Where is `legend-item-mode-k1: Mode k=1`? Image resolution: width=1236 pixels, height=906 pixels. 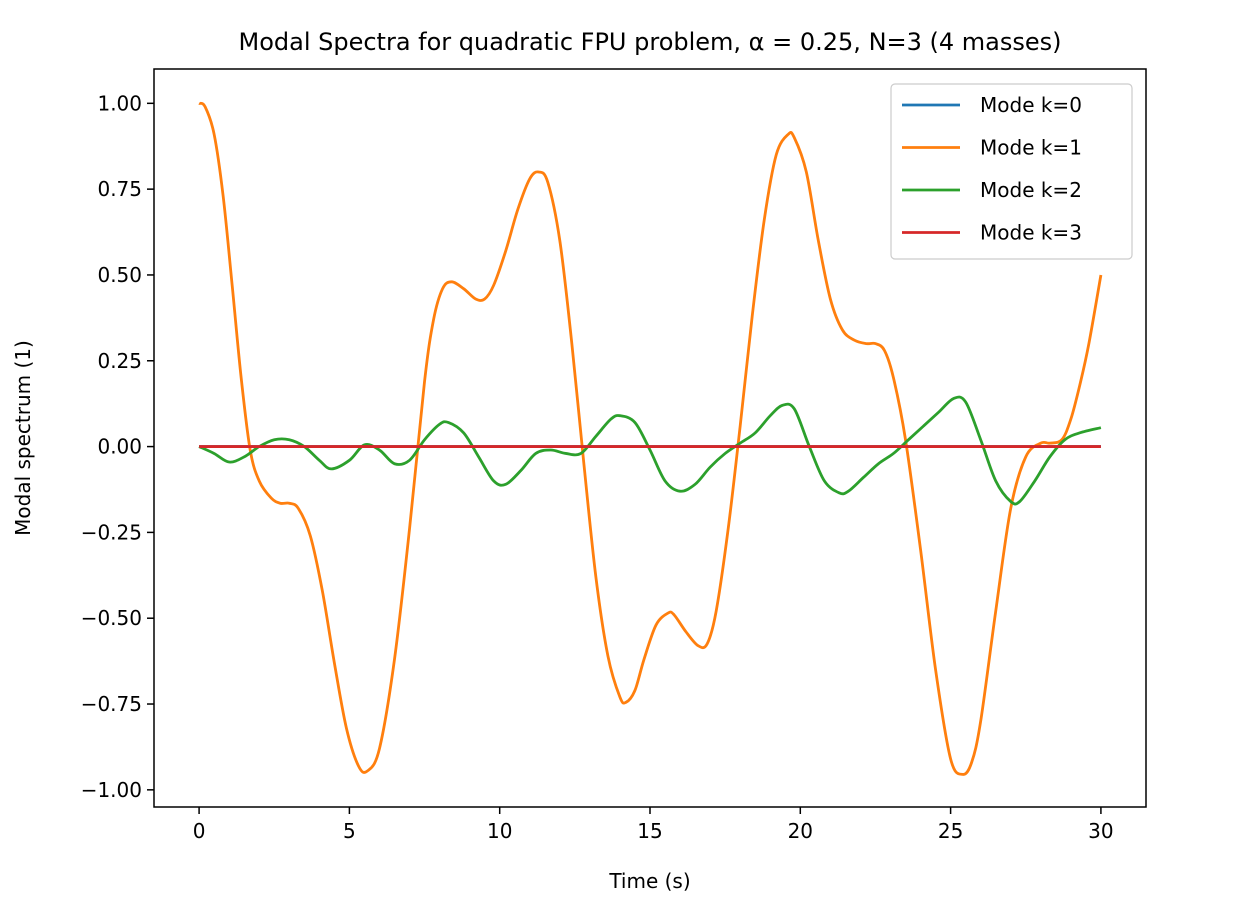
legend-item-mode-k1: Mode k=1 is located at coordinates (992, 148).